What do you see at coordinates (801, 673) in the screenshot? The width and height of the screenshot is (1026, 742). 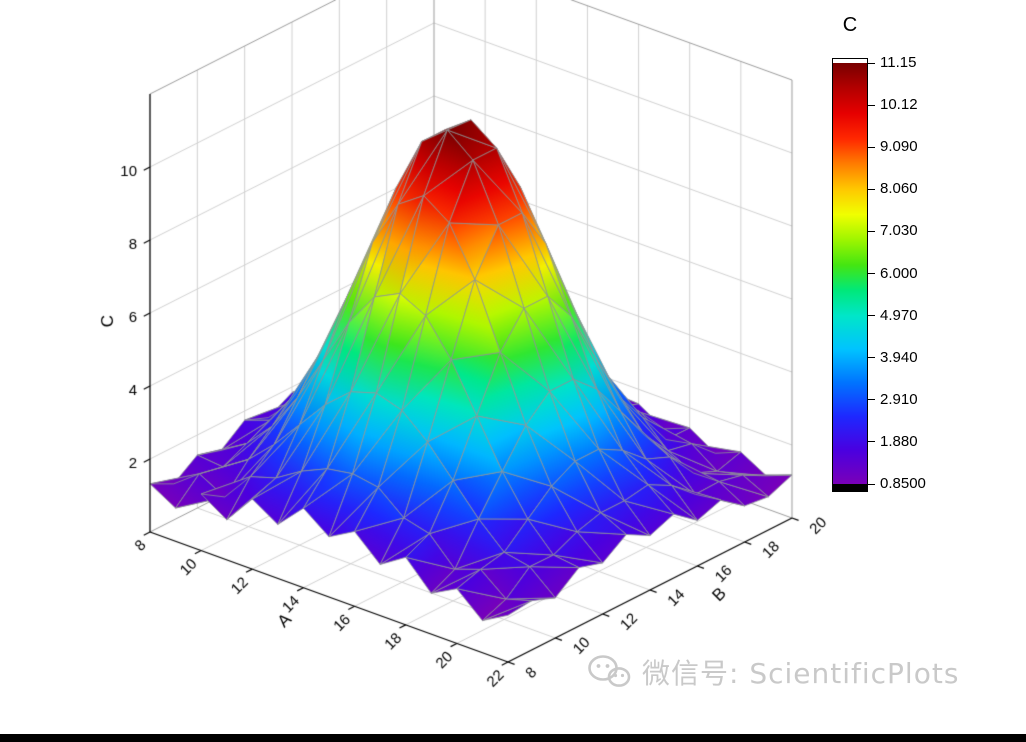 I see `watermark-text: 微信号: ScientificPlots` at bounding box center [801, 673].